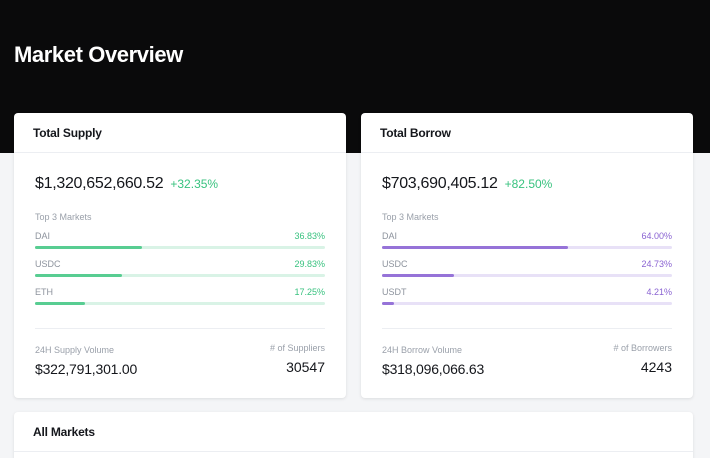 The width and height of the screenshot is (710, 458). What do you see at coordinates (410, 217) in the screenshot?
I see `borrow-top-markets-label: Top 3 Markets` at bounding box center [410, 217].